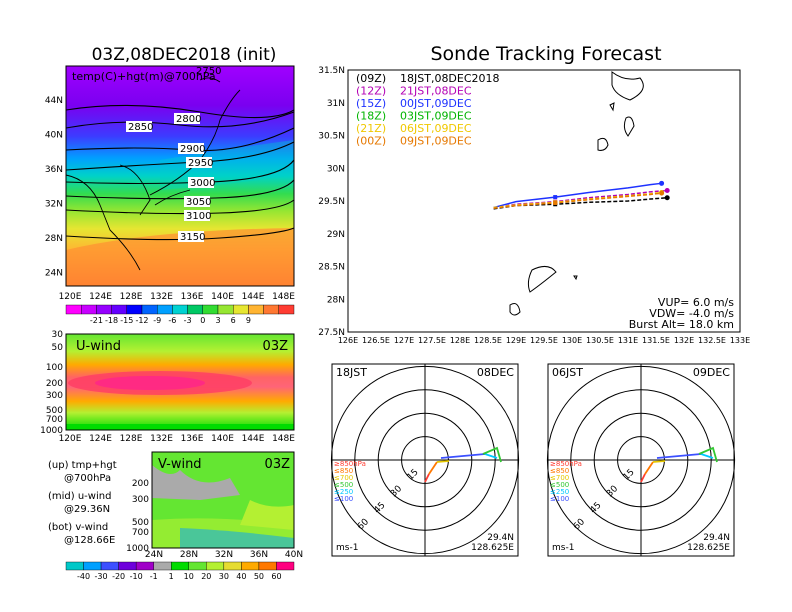 The width and height of the screenshot is (792, 612). I want to click on track-x-tick: 131E, so click(628, 340).